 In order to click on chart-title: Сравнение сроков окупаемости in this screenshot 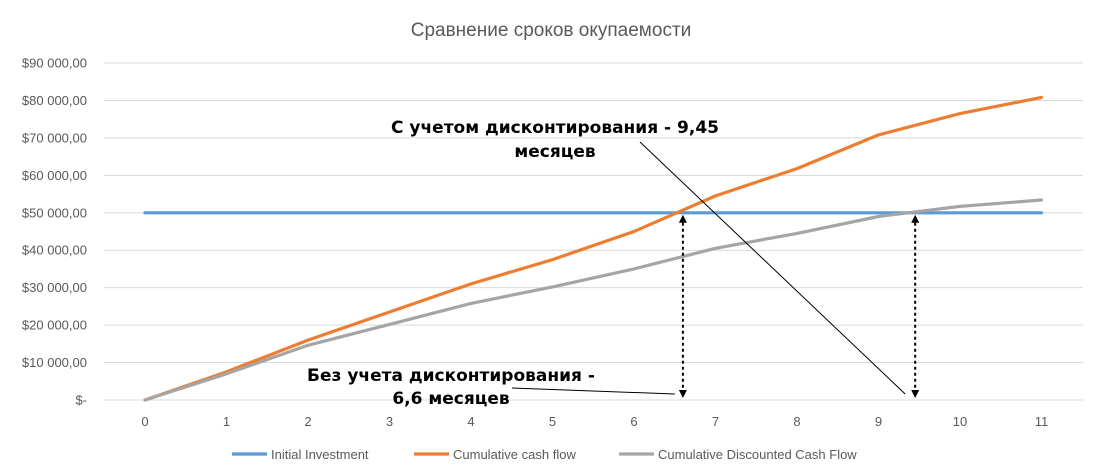, I will do `click(551, 30)`.